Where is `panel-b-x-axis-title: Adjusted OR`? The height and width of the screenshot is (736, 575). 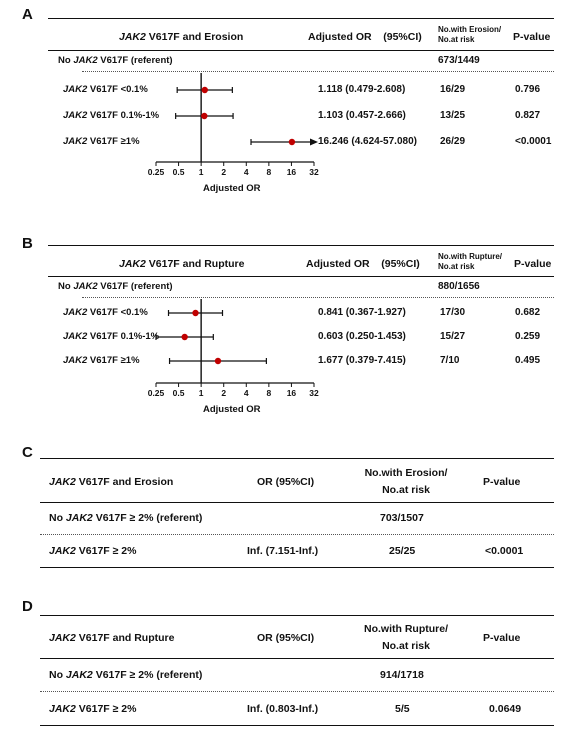 panel-b-x-axis-title: Adjusted OR is located at coordinates (232, 409).